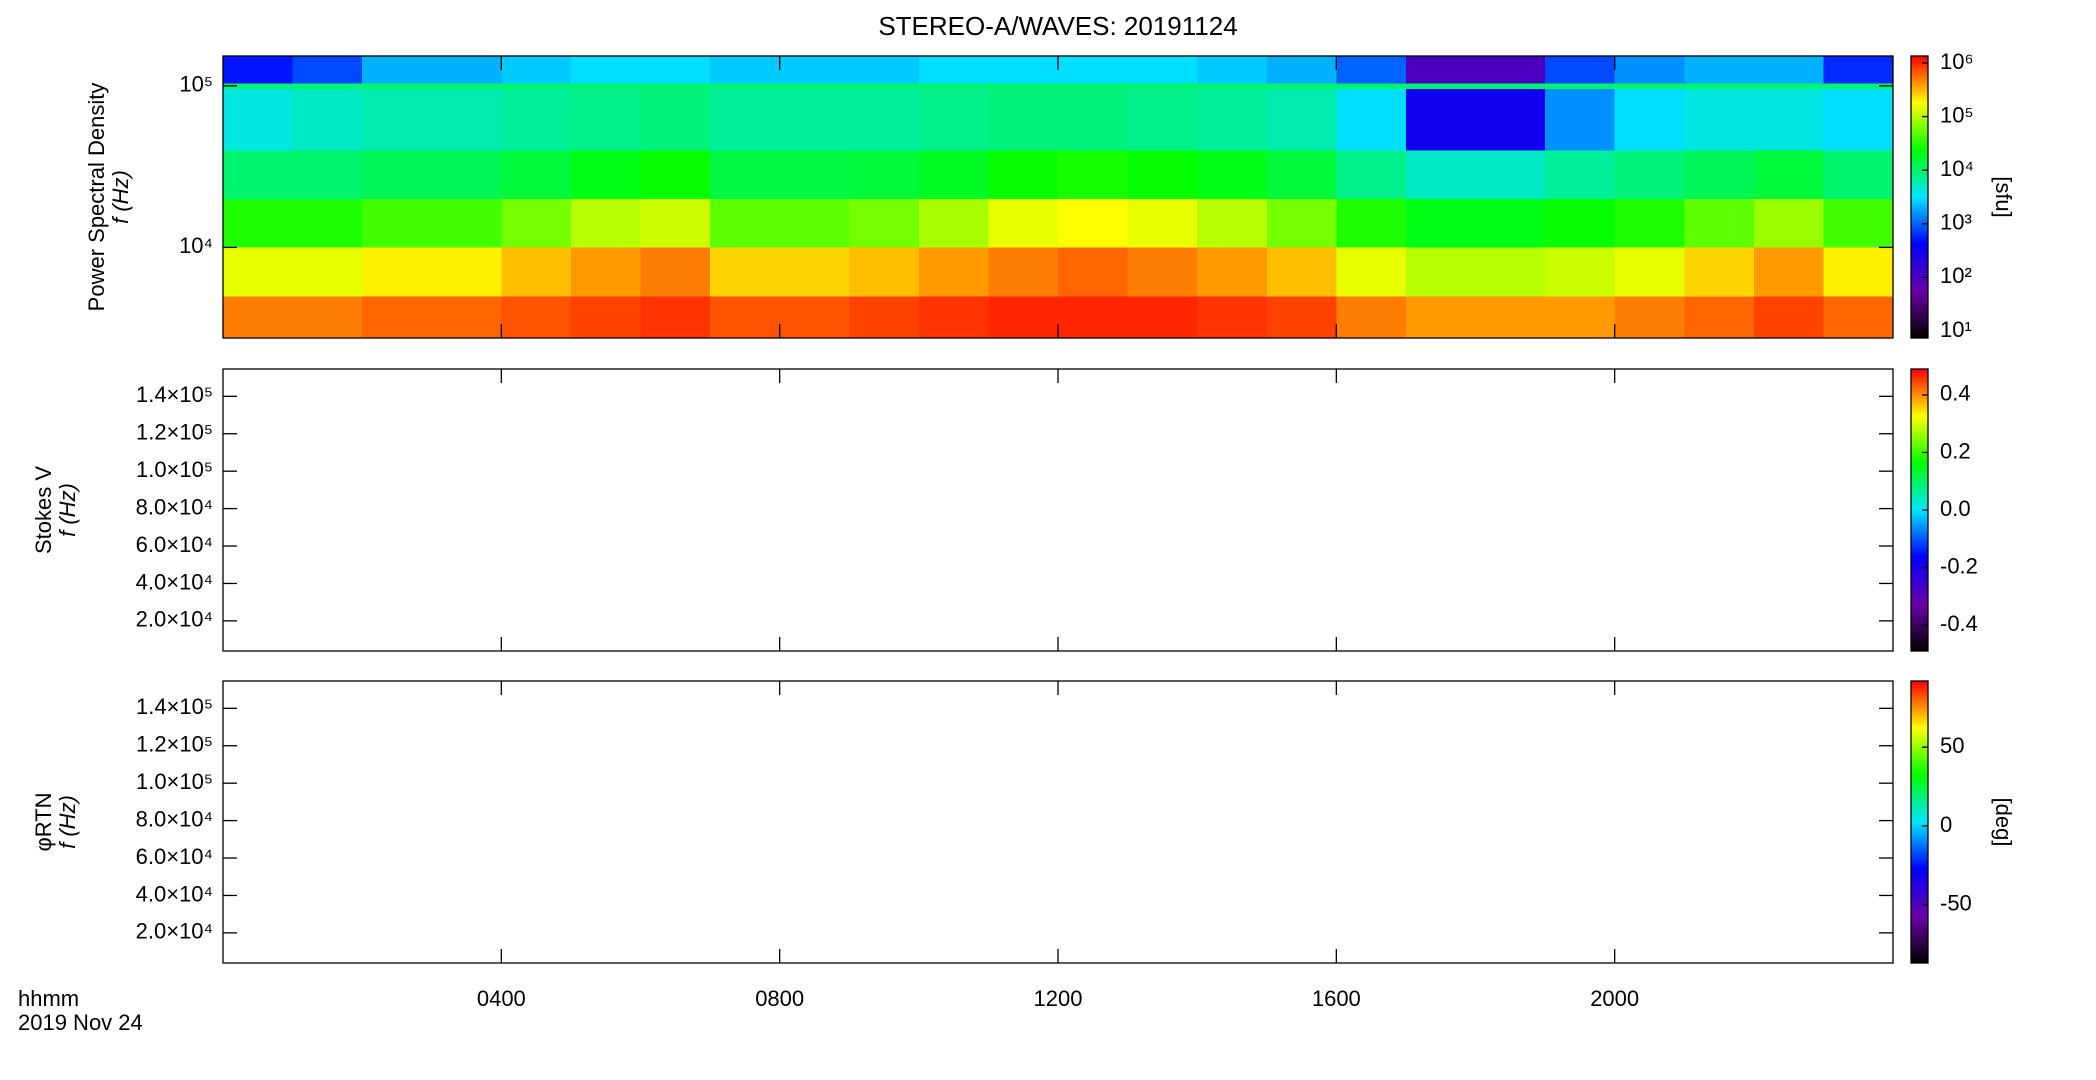 This screenshot has height=1080, width=2096. Describe the element at coordinates (1336, 998) in the screenshot. I see `x-tick-label: 1600` at that location.